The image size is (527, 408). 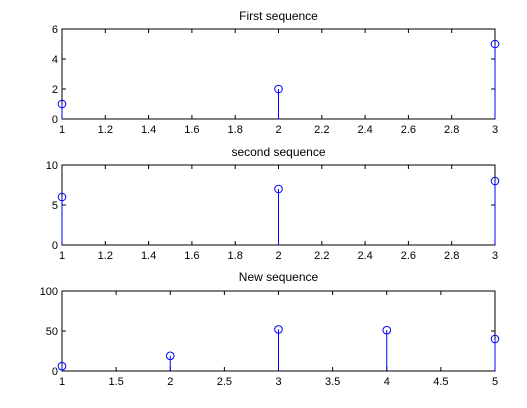 I want to click on y-tick-label: 5, so click(x=55, y=206).